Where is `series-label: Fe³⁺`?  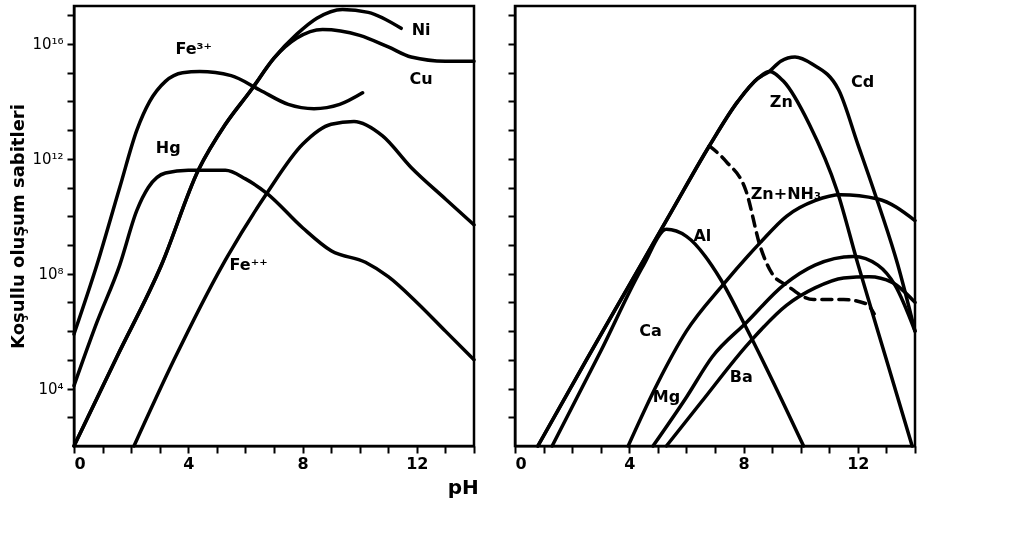 series-label: Fe³⁺ is located at coordinates (194, 49).